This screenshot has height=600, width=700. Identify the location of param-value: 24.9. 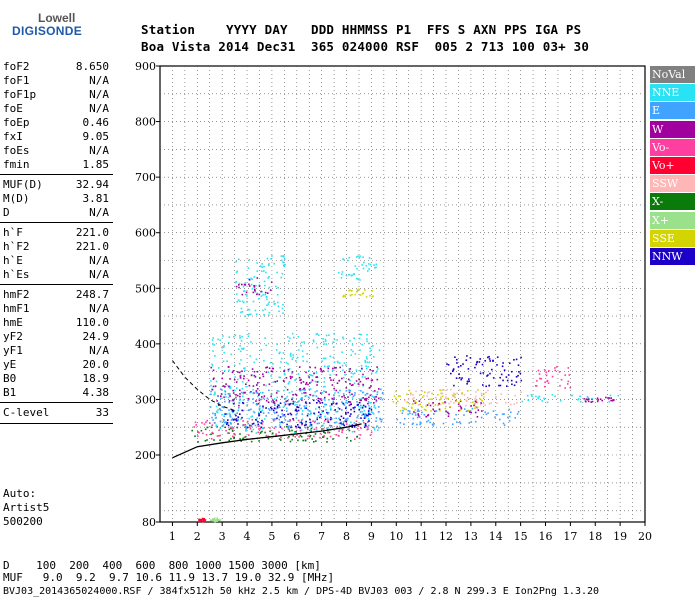
(96, 336).